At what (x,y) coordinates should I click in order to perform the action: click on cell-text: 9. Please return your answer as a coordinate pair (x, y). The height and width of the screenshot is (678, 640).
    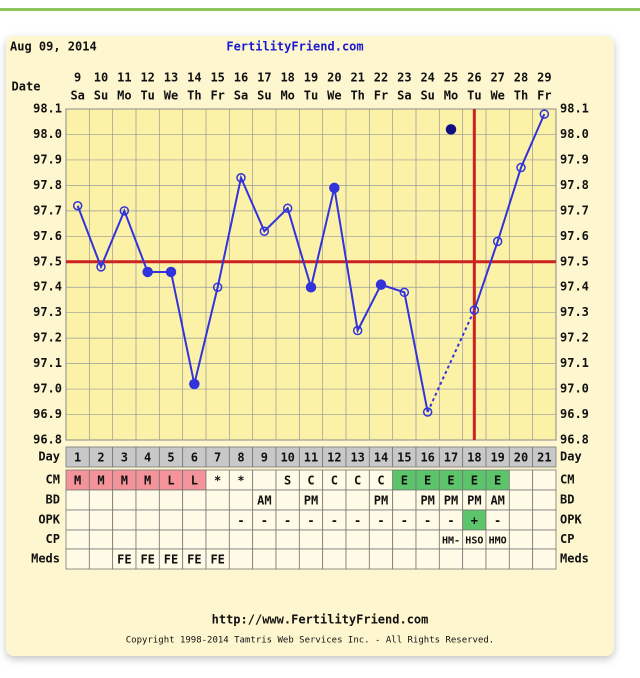
    Looking at the image, I should click on (264, 458).